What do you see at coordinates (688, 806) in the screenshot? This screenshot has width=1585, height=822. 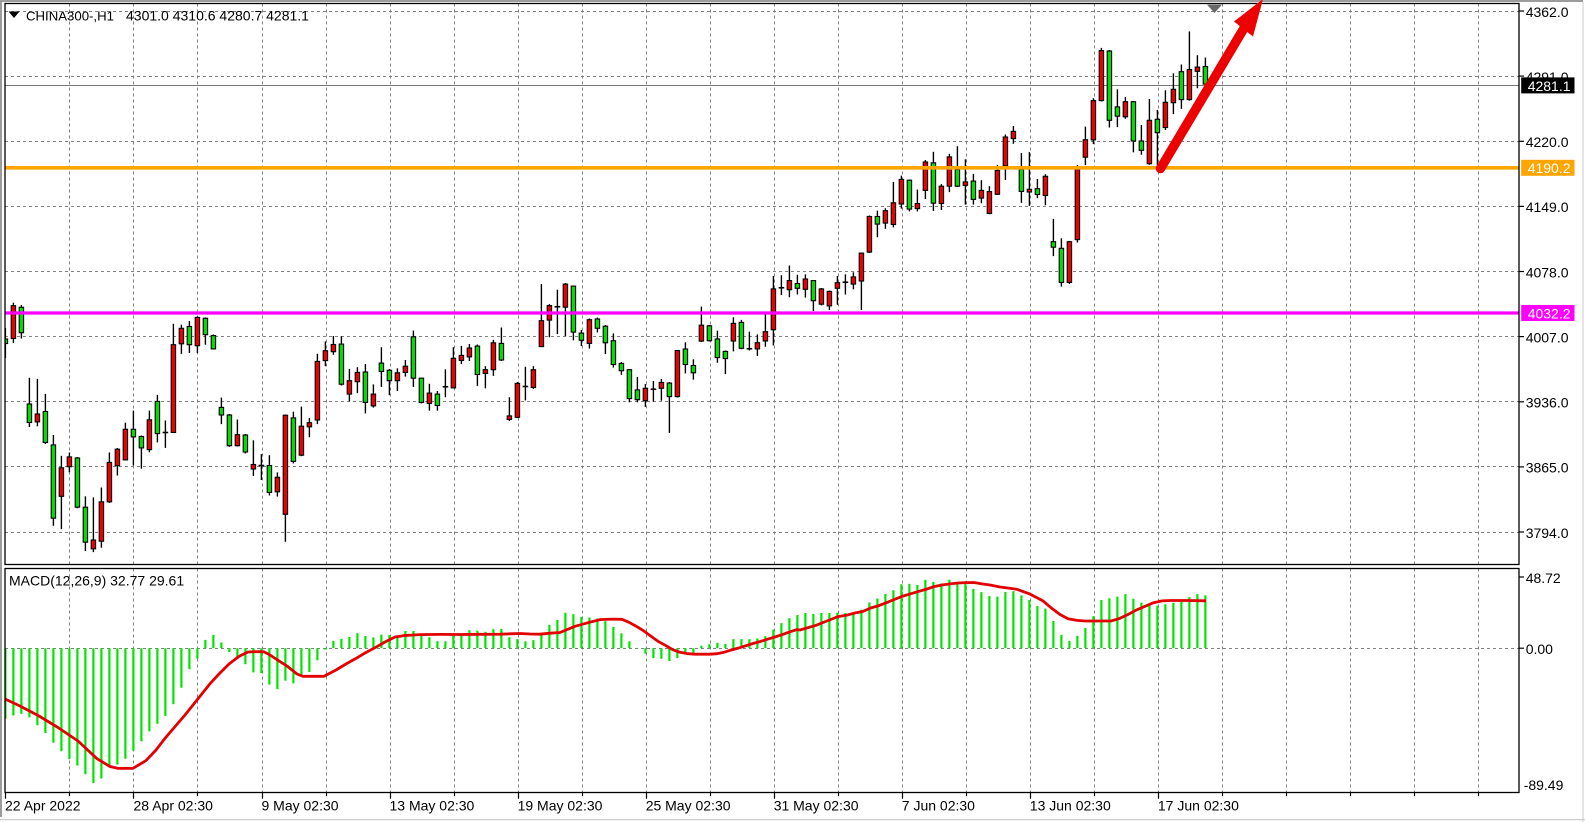 I see `svg-text: 25 May 02:30` at bounding box center [688, 806].